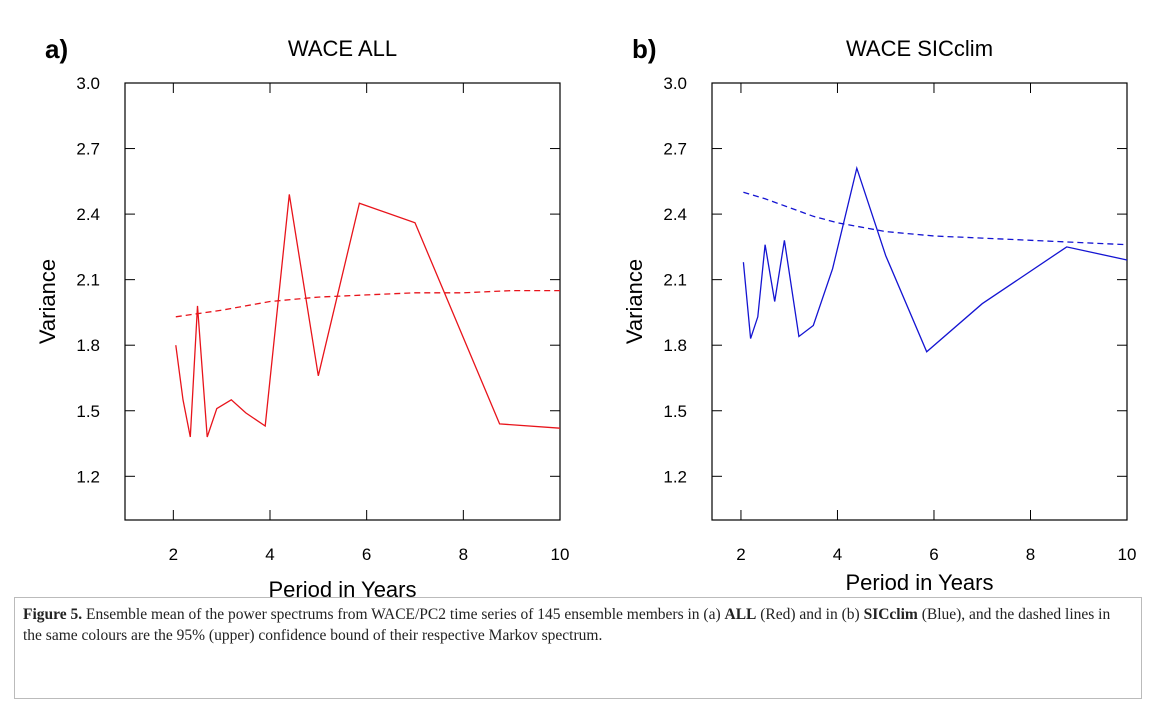 The height and width of the screenshot is (709, 1167). What do you see at coordinates (644, 49) in the screenshot?
I see `panel-label: b)` at bounding box center [644, 49].